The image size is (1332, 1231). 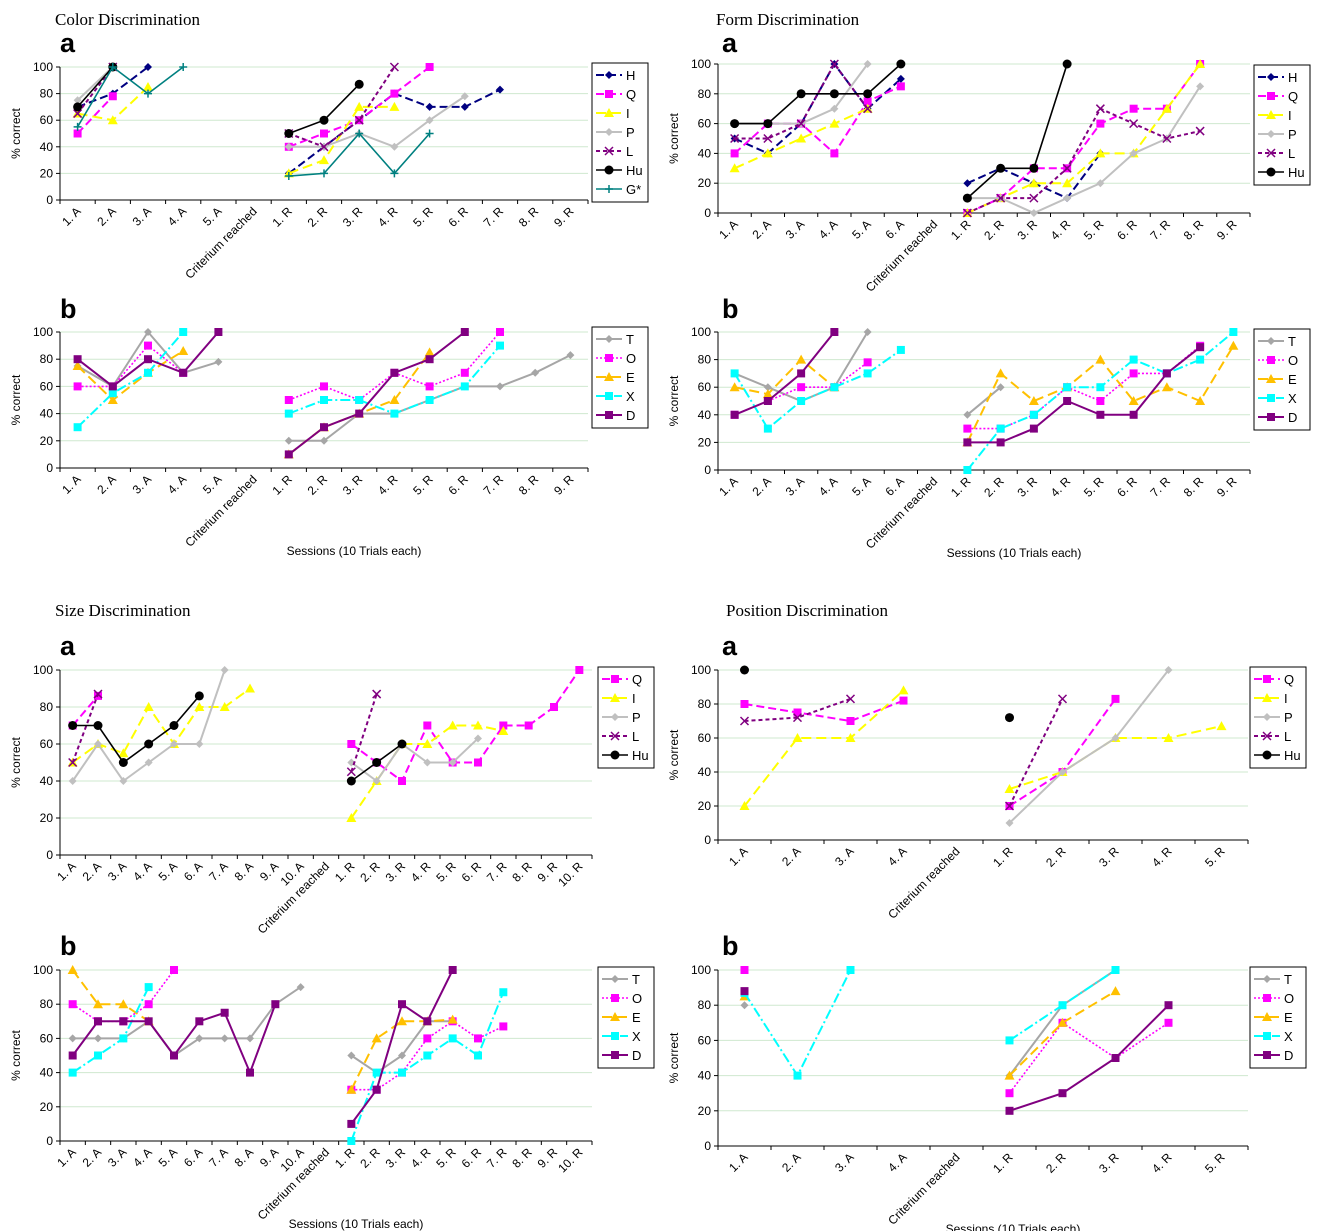 What do you see at coordinates (218, 1157) in the screenshot?
I see `x-tick-label: 7. A` at bounding box center [218, 1157].